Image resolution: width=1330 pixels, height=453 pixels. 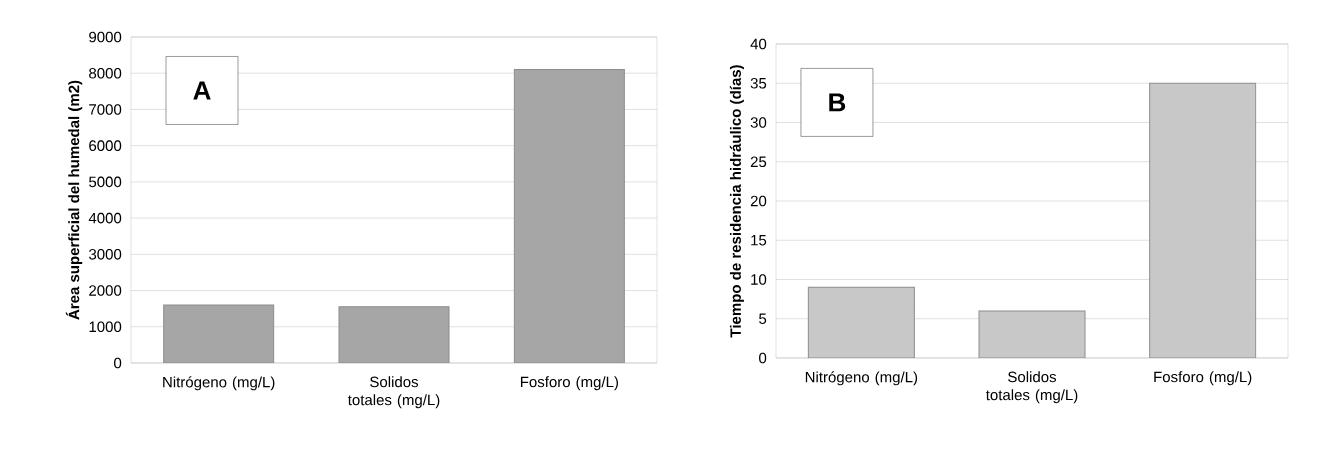 I want to click on y-tick-label: 7000, so click(x=105, y=109).